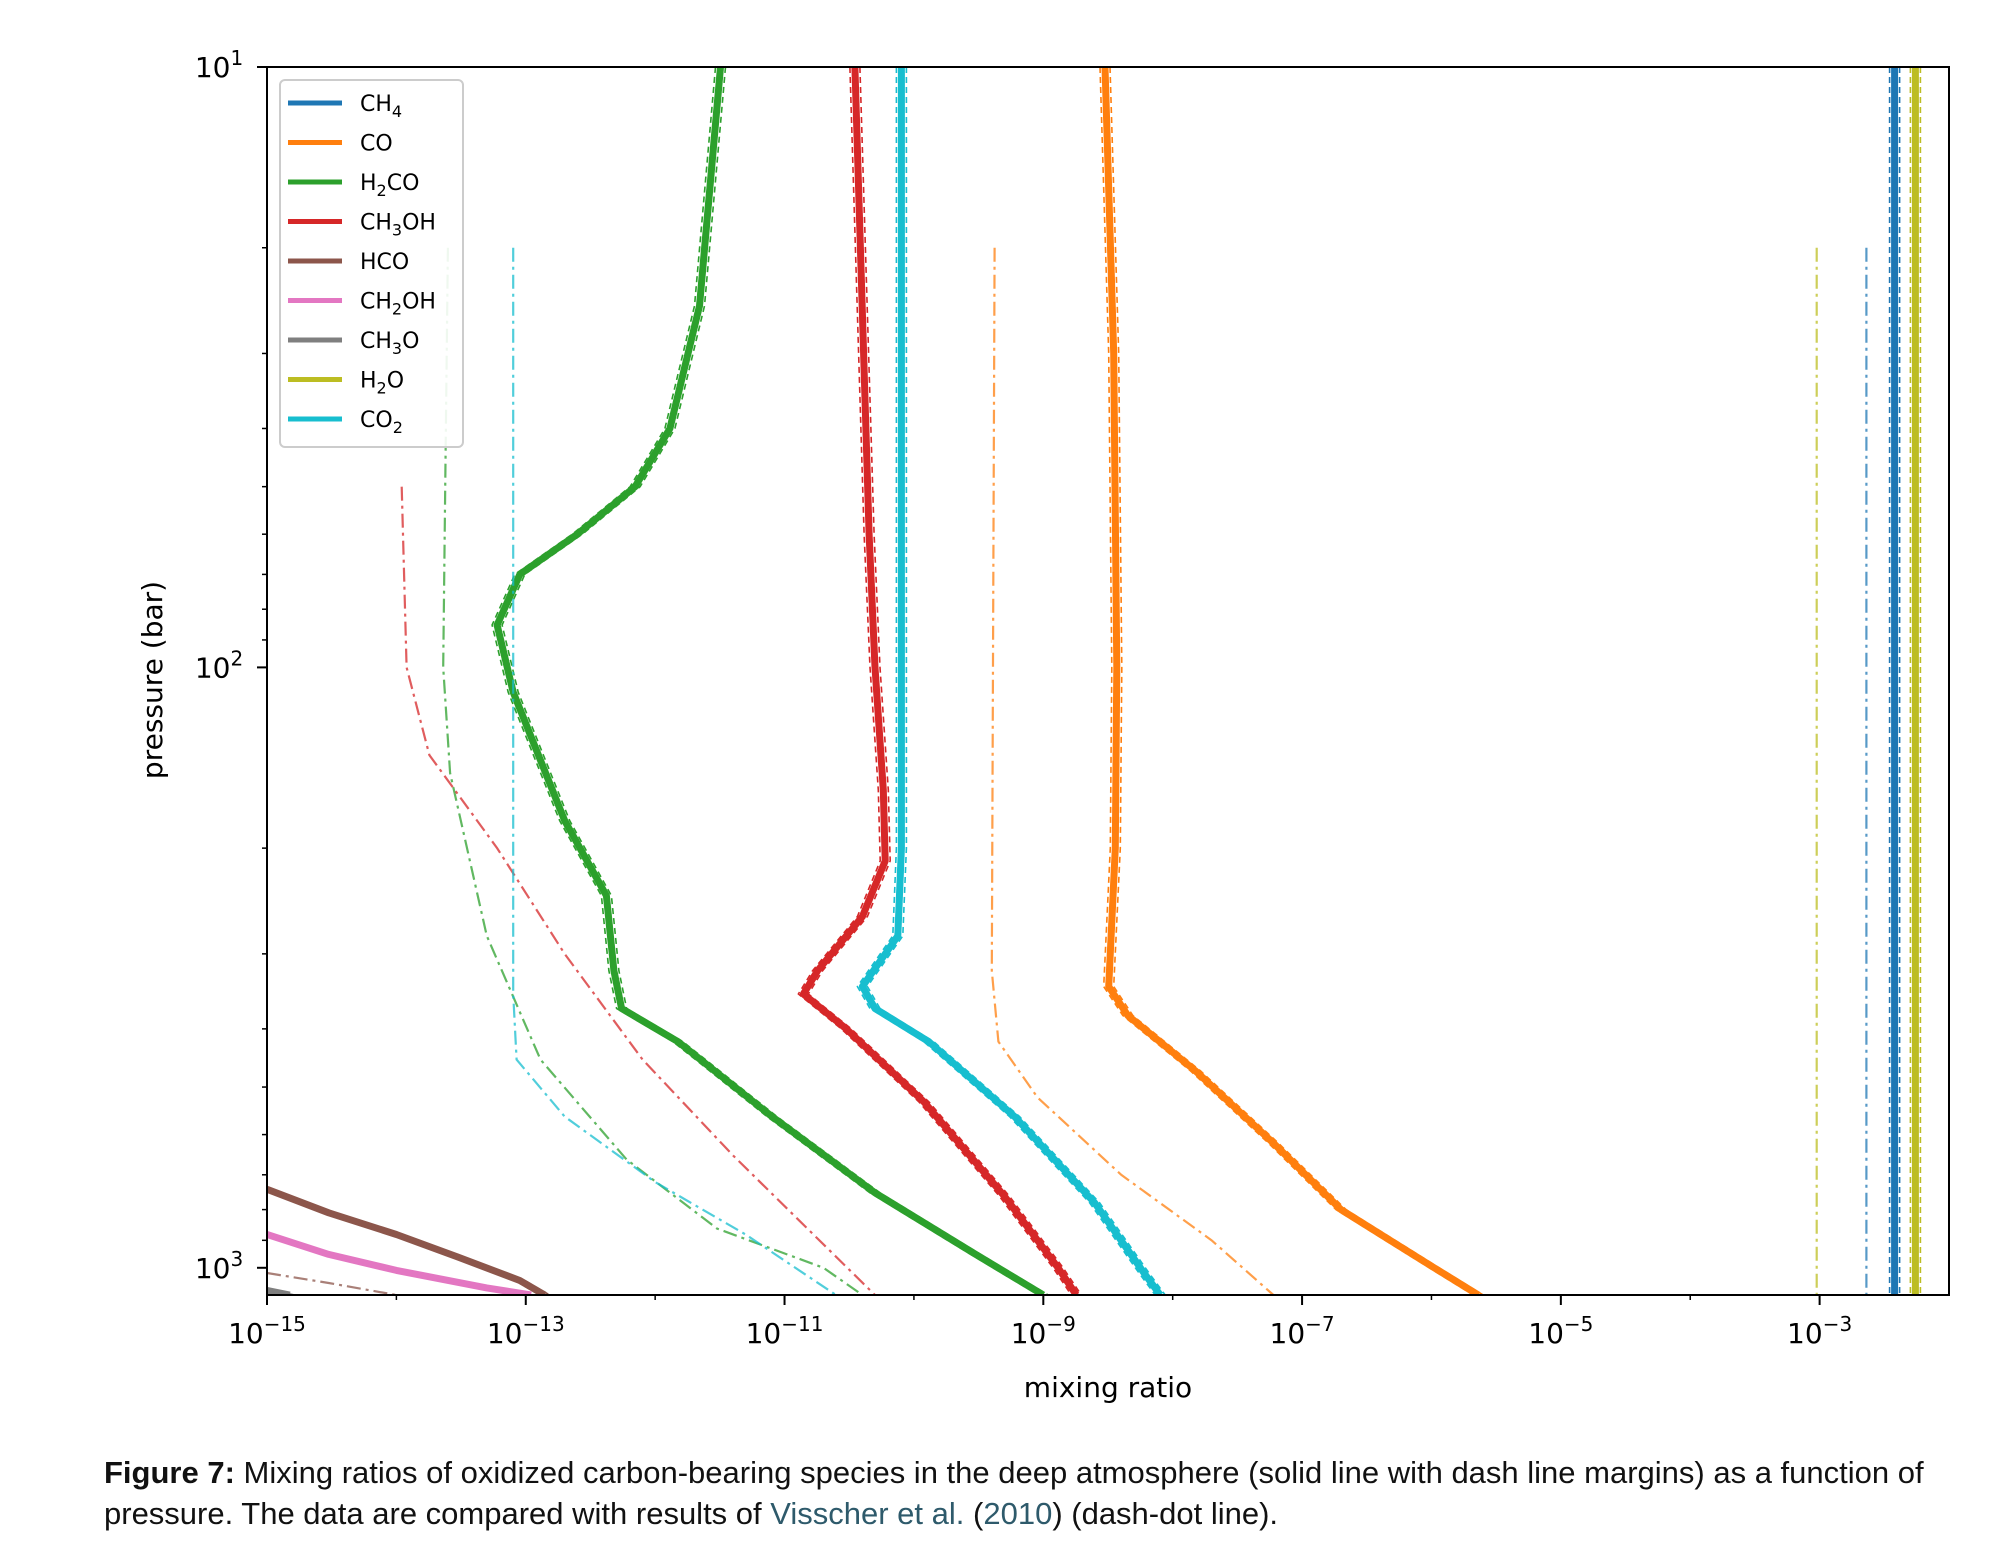 The image size is (2001, 1557). Describe the element at coordinates (1819, 1331) in the screenshot. I see `x-tick-label: 10⁻³` at that location.